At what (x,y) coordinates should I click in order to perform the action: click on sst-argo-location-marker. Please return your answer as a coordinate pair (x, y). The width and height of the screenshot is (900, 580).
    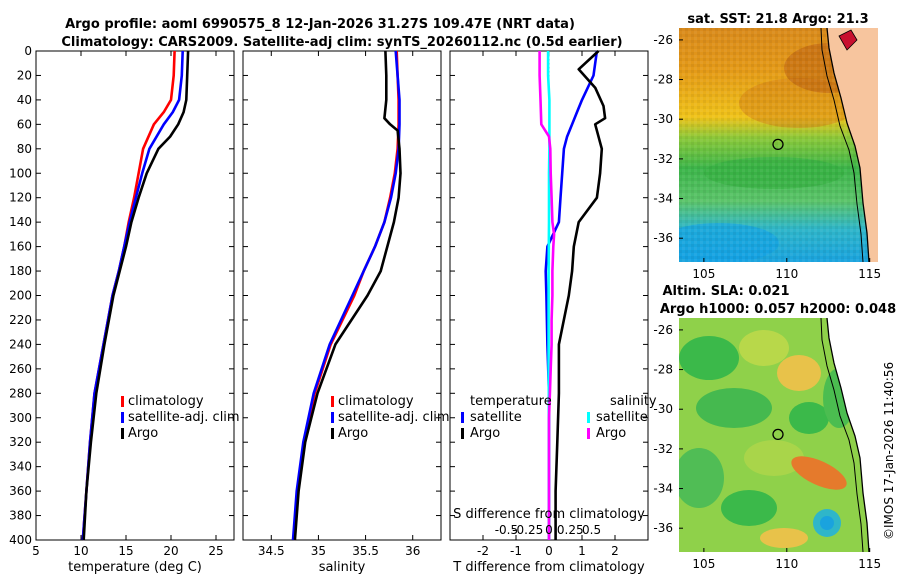
    Looking at the image, I should click on (778, 144).